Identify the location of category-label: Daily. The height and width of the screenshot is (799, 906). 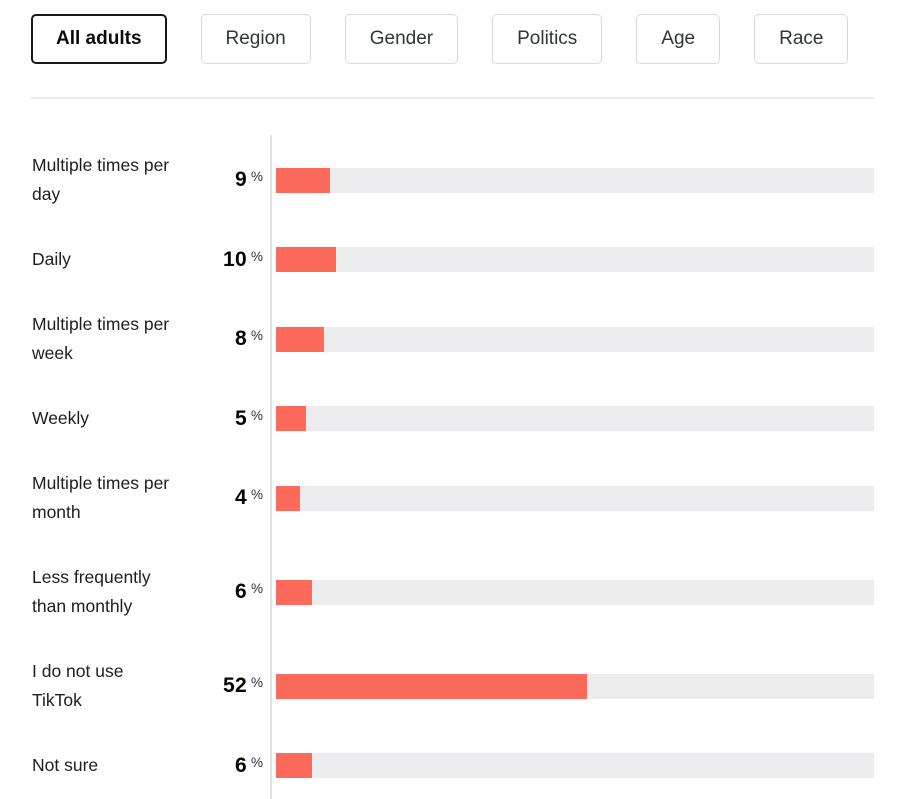
(51, 259).